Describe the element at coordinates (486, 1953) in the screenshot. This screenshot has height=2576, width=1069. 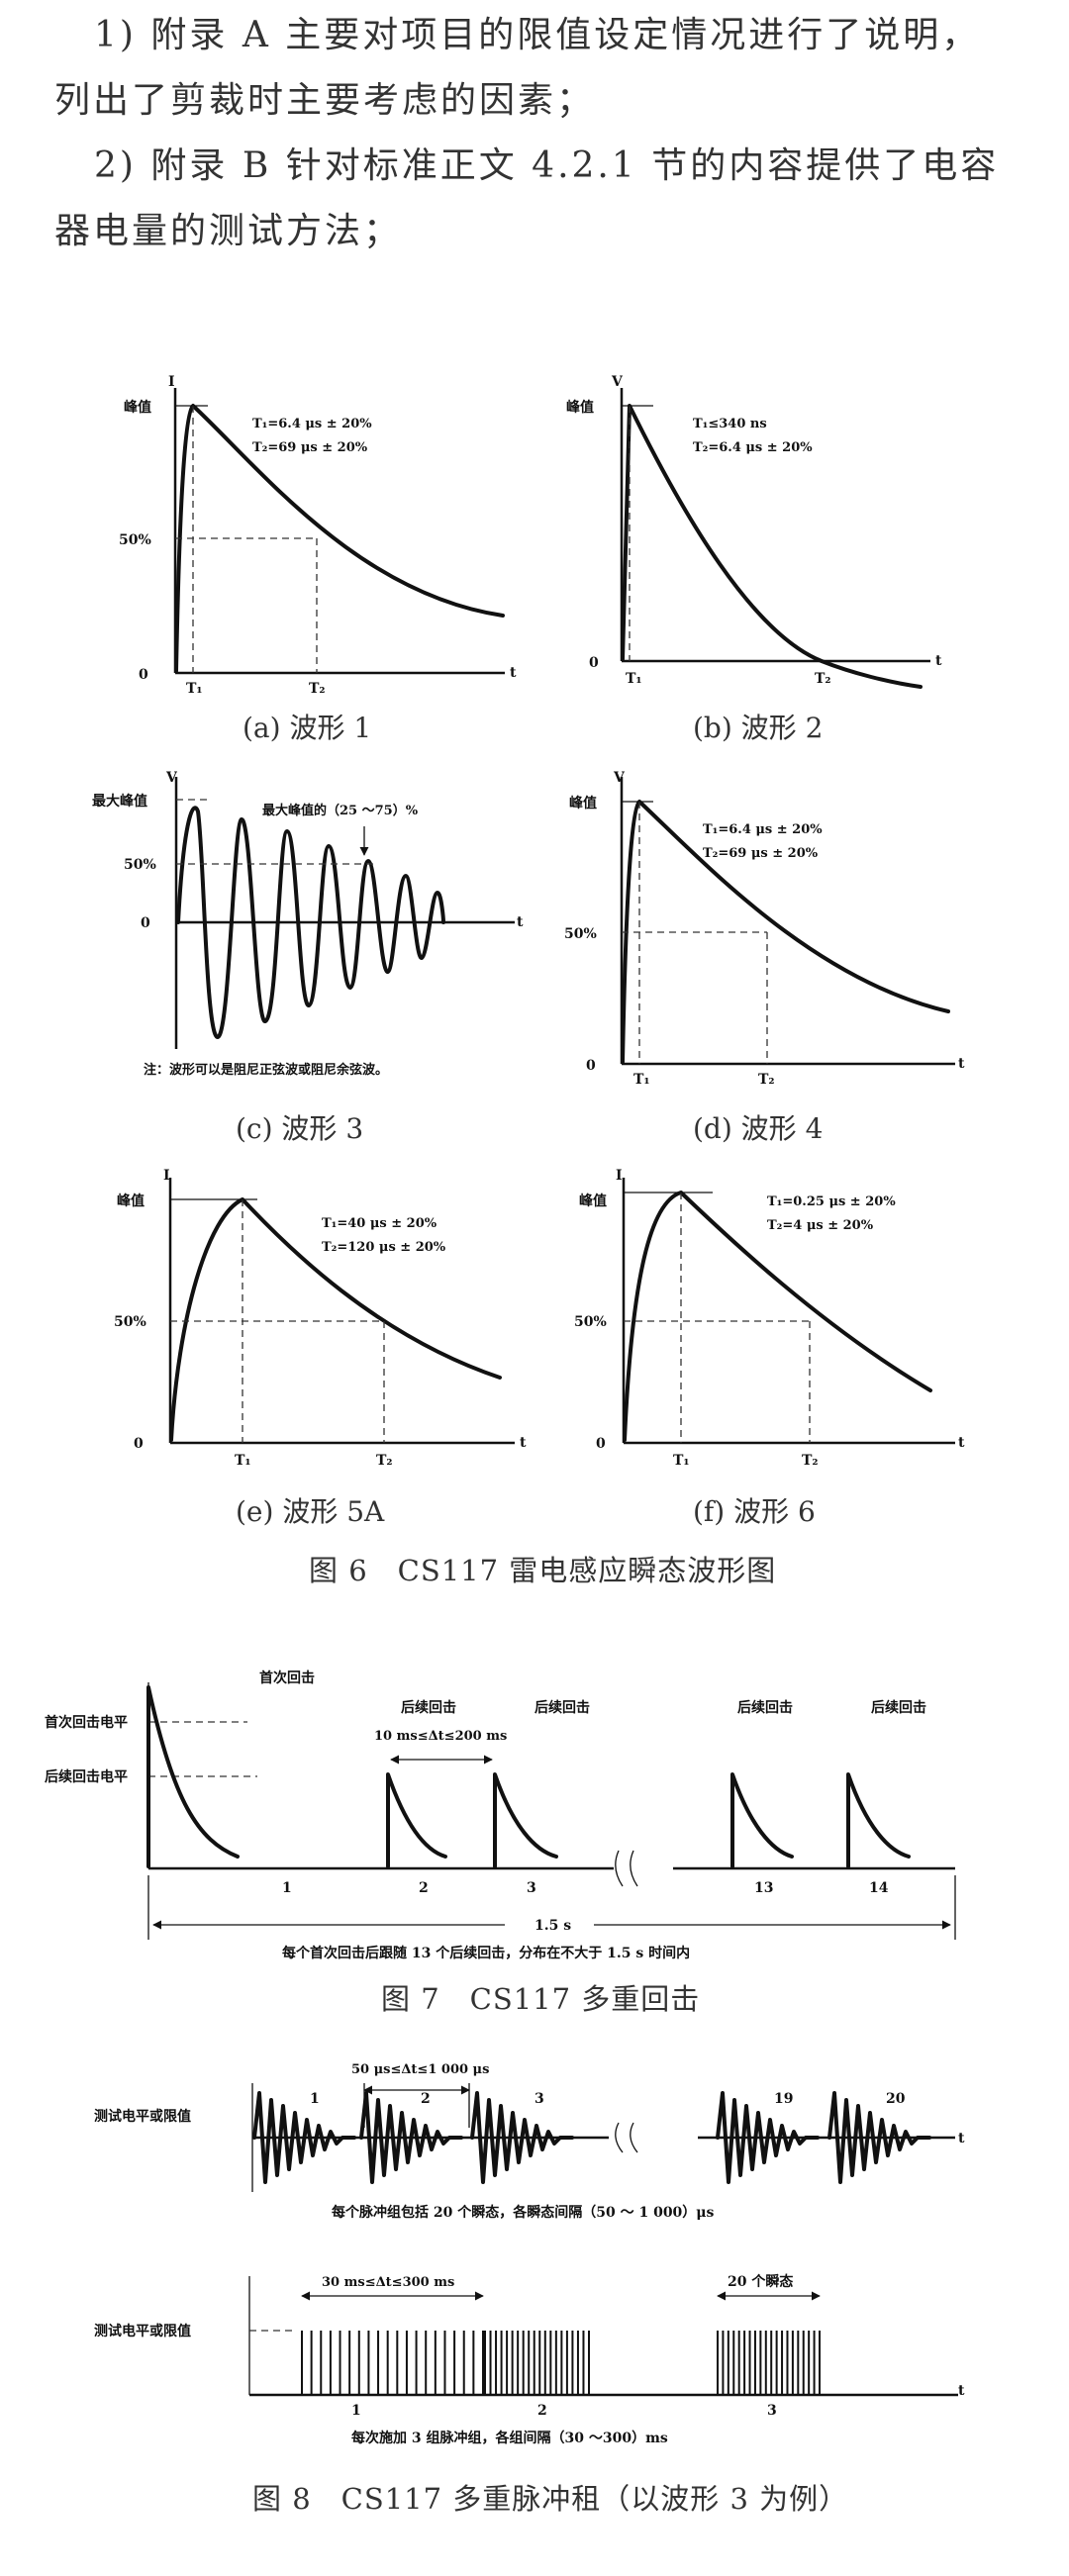
I see `figure-7-note: 每个首次回击后跟随 13 个后续回击，分布在不大于 1.5 s 时间内` at that location.